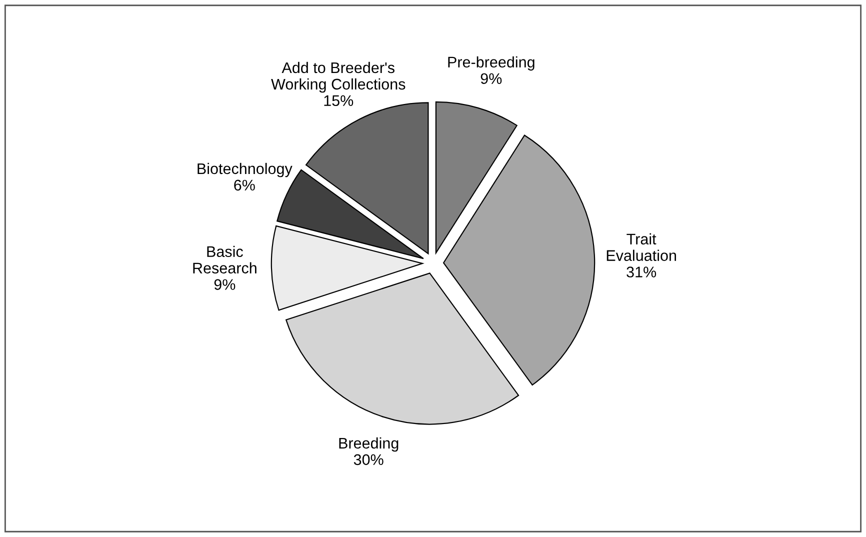 Image resolution: width=866 pixels, height=537 pixels. What do you see at coordinates (641, 272) in the screenshot?
I see `data-label: 31%` at bounding box center [641, 272].